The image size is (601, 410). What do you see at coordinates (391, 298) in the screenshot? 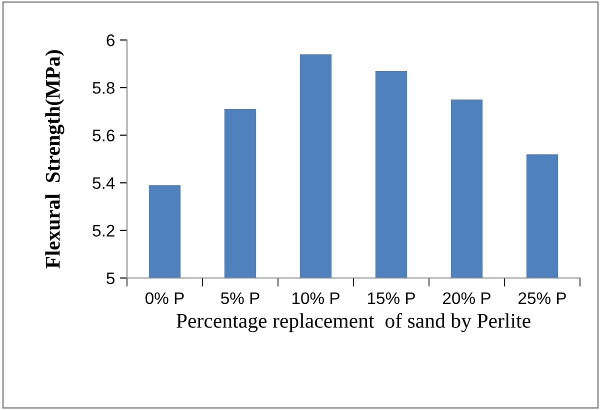
I see `x-tick-label: 15% P` at bounding box center [391, 298].